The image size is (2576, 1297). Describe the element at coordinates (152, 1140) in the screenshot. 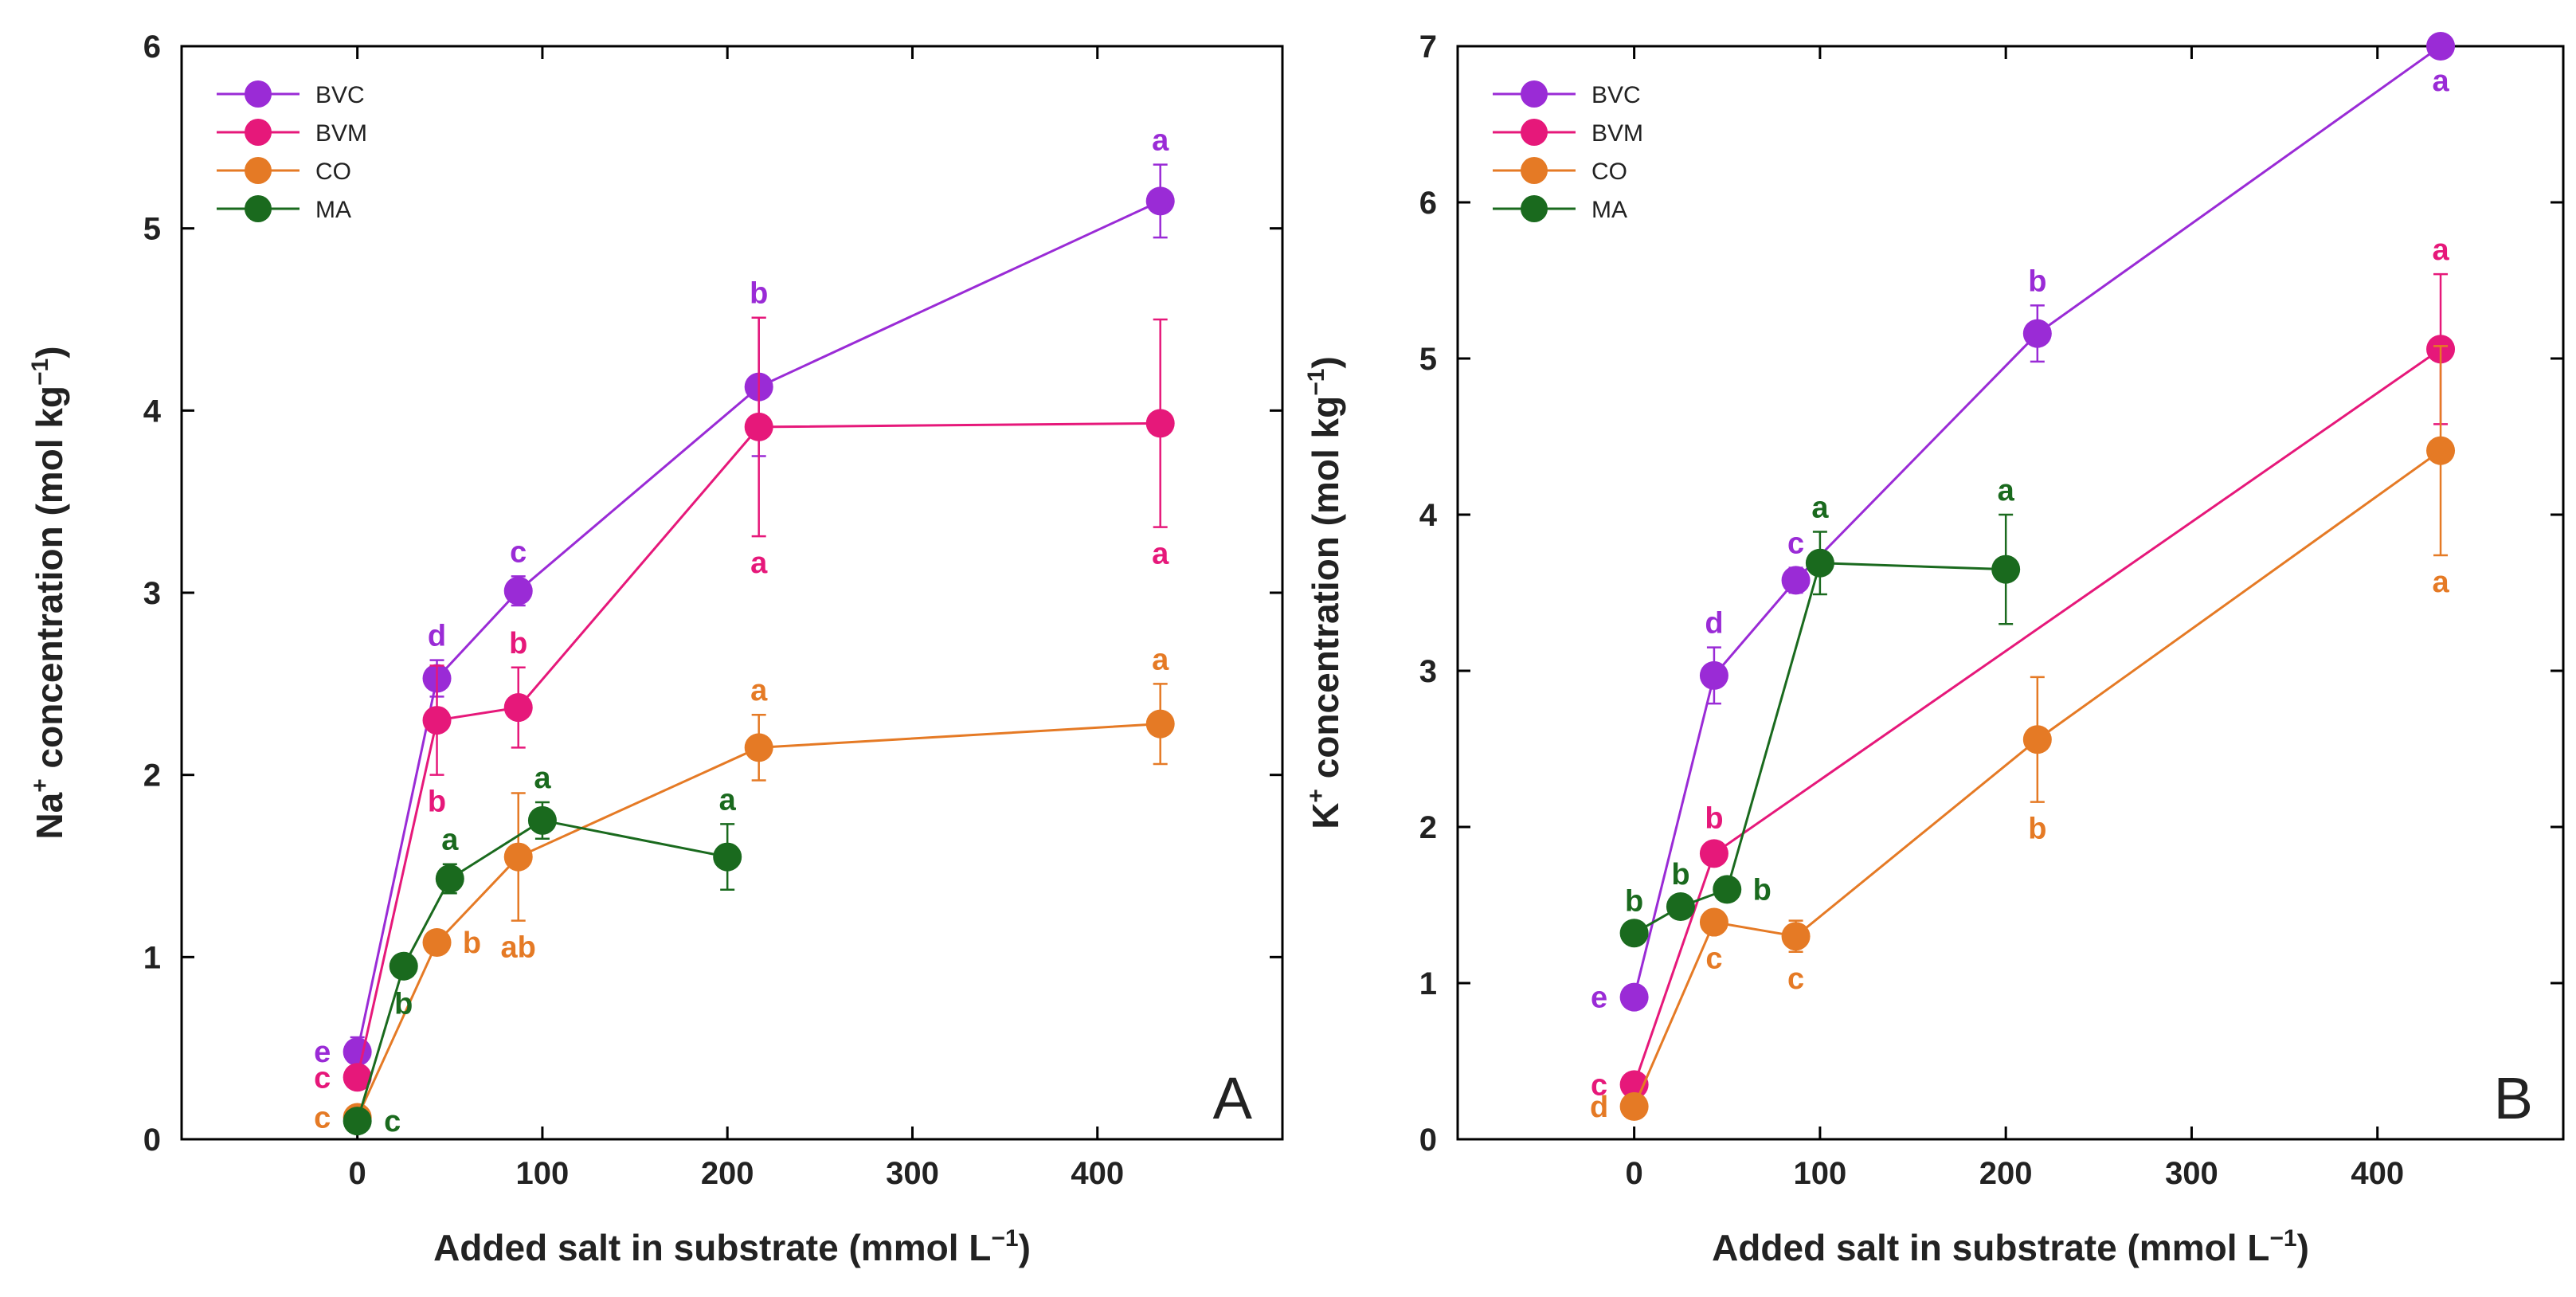

I see `y-tick-label: 0` at that location.